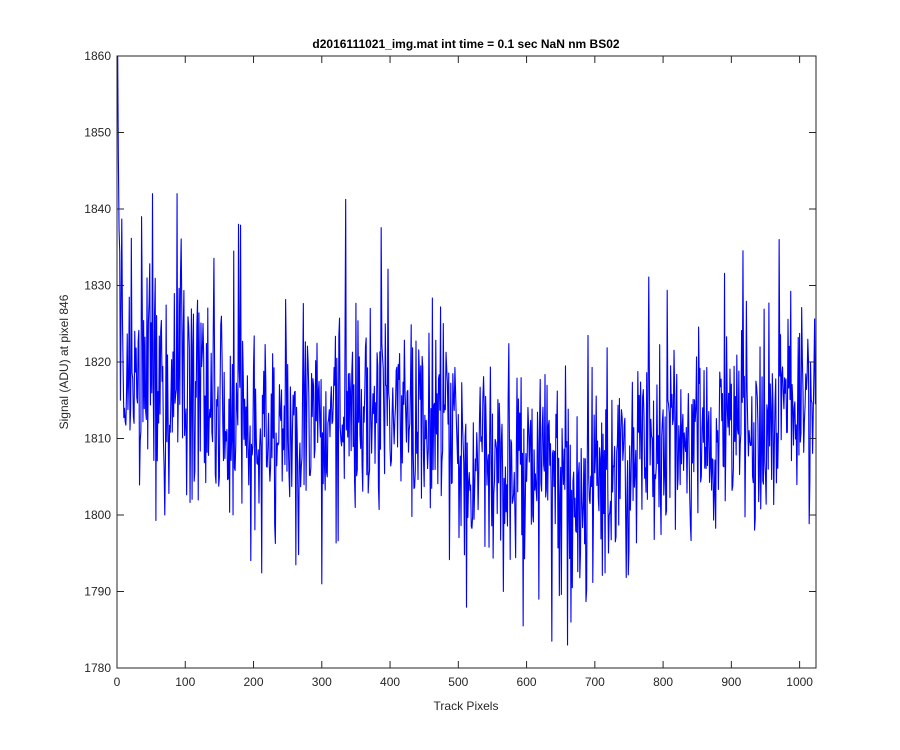 Image resolution: width=900 pixels, height=750 pixels. I want to click on x-tick-label: 300, so click(322, 682).